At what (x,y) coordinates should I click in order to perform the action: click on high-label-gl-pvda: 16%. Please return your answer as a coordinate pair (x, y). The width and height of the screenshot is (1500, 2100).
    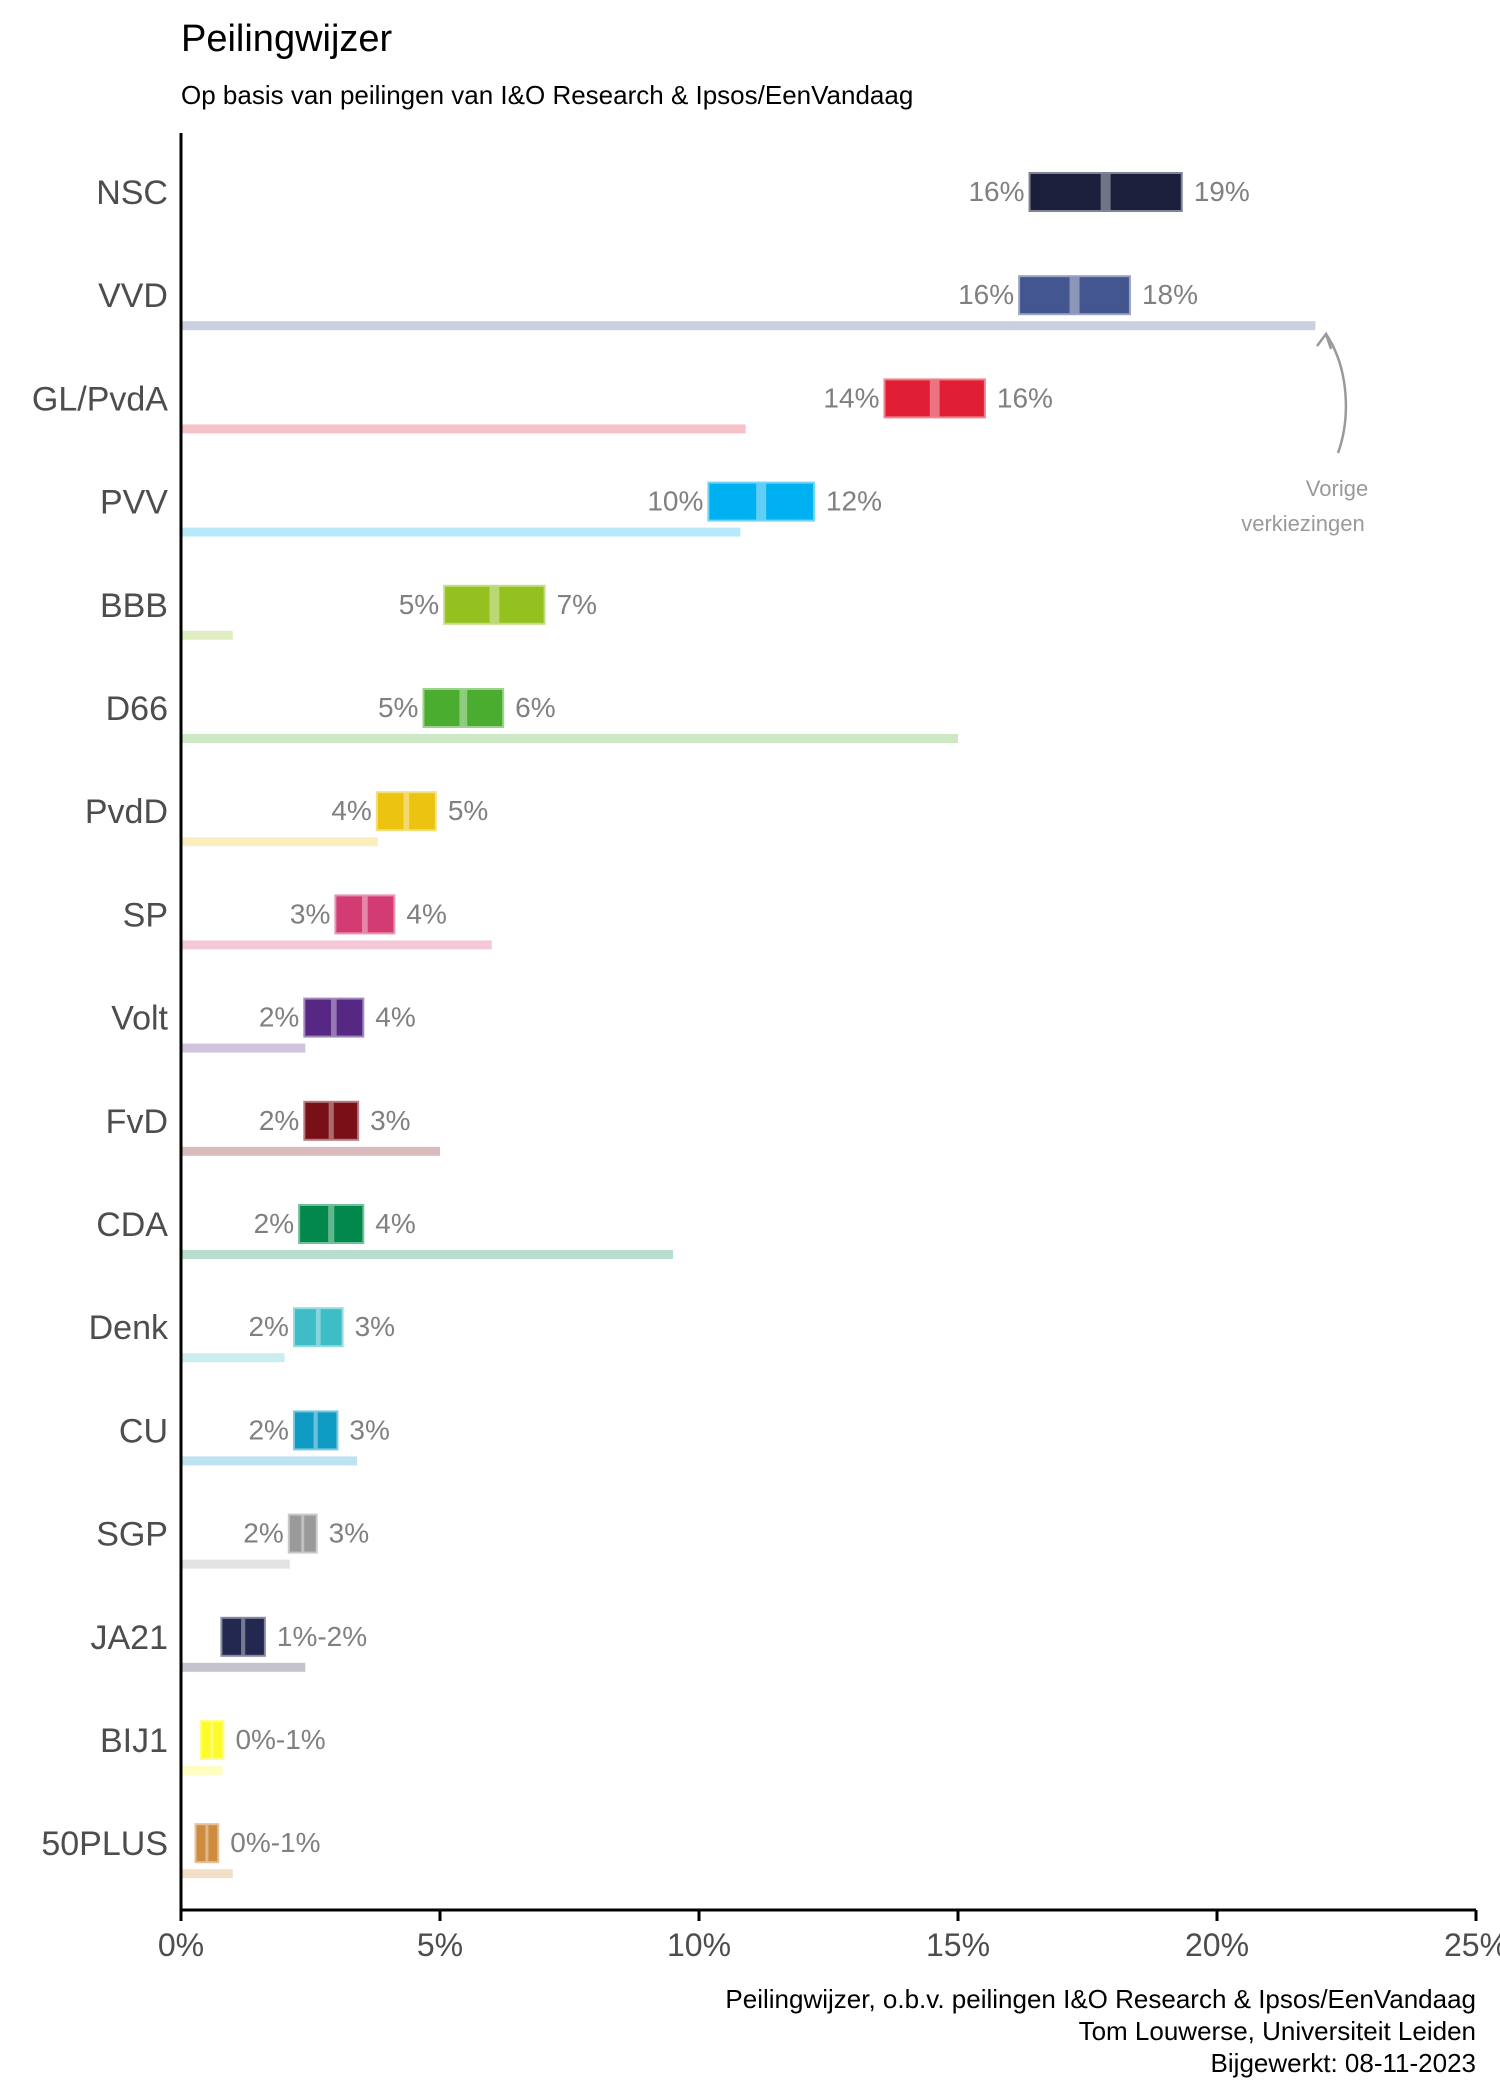
    Looking at the image, I should click on (1025, 397).